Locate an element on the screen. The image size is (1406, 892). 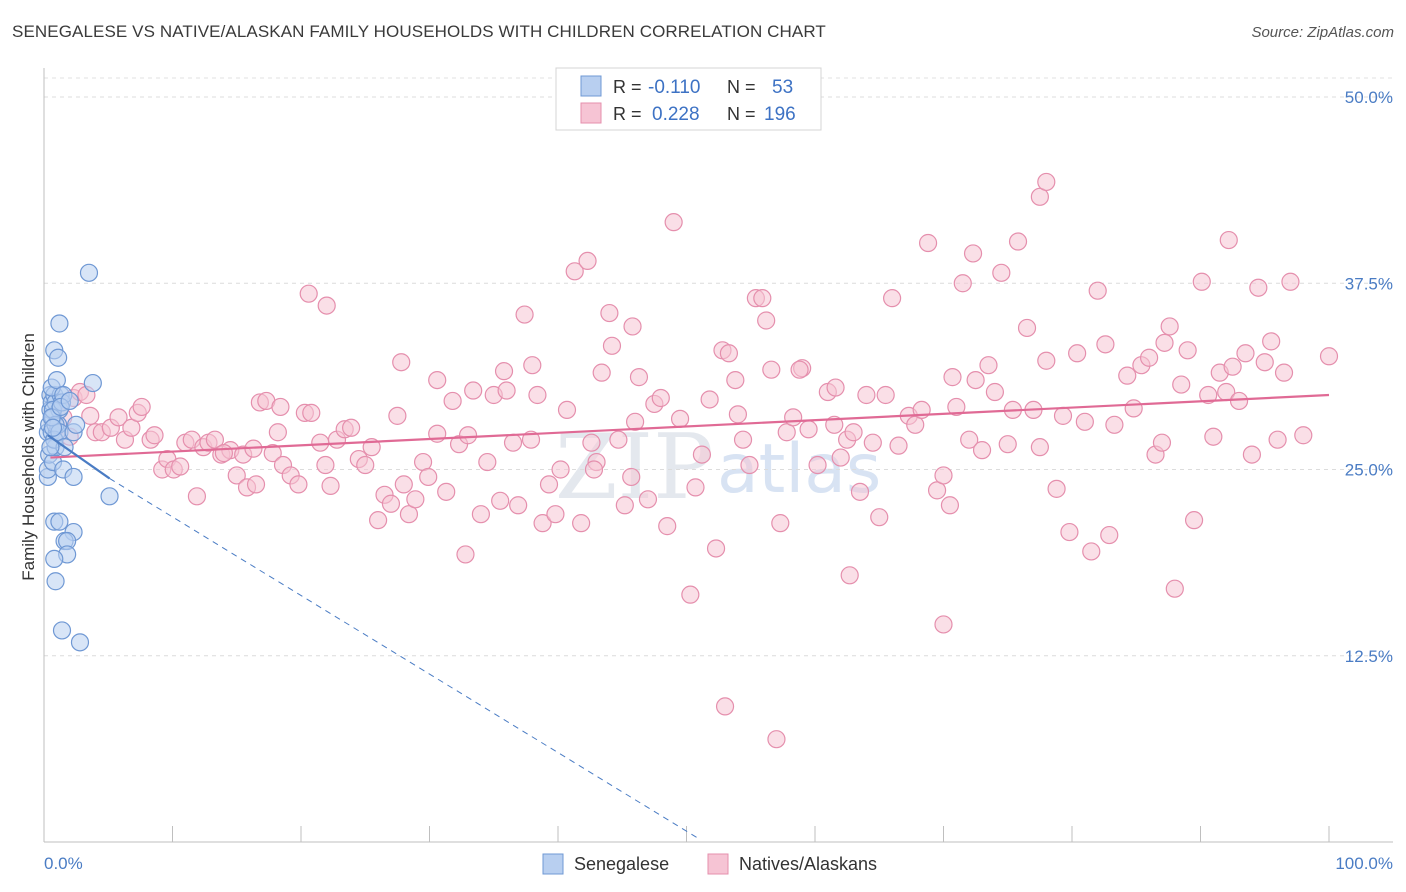
bottom-legend-senegalese: Senegalese is located at coordinates (621, 864).